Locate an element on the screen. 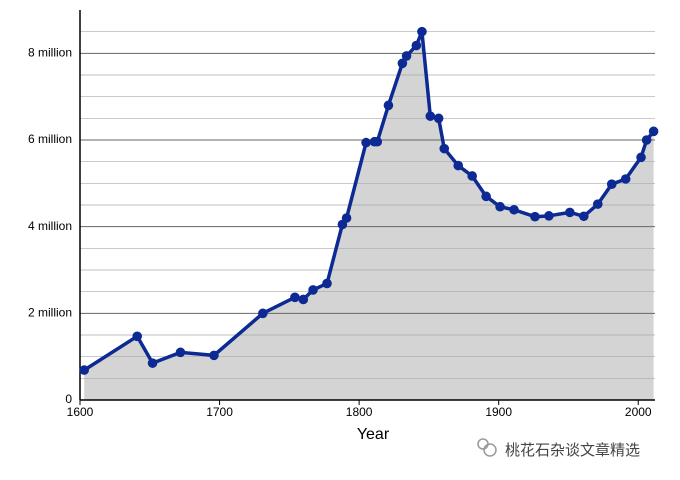 The height and width of the screenshot is (480, 680). x-tick-label: 1600 is located at coordinates (80, 412).